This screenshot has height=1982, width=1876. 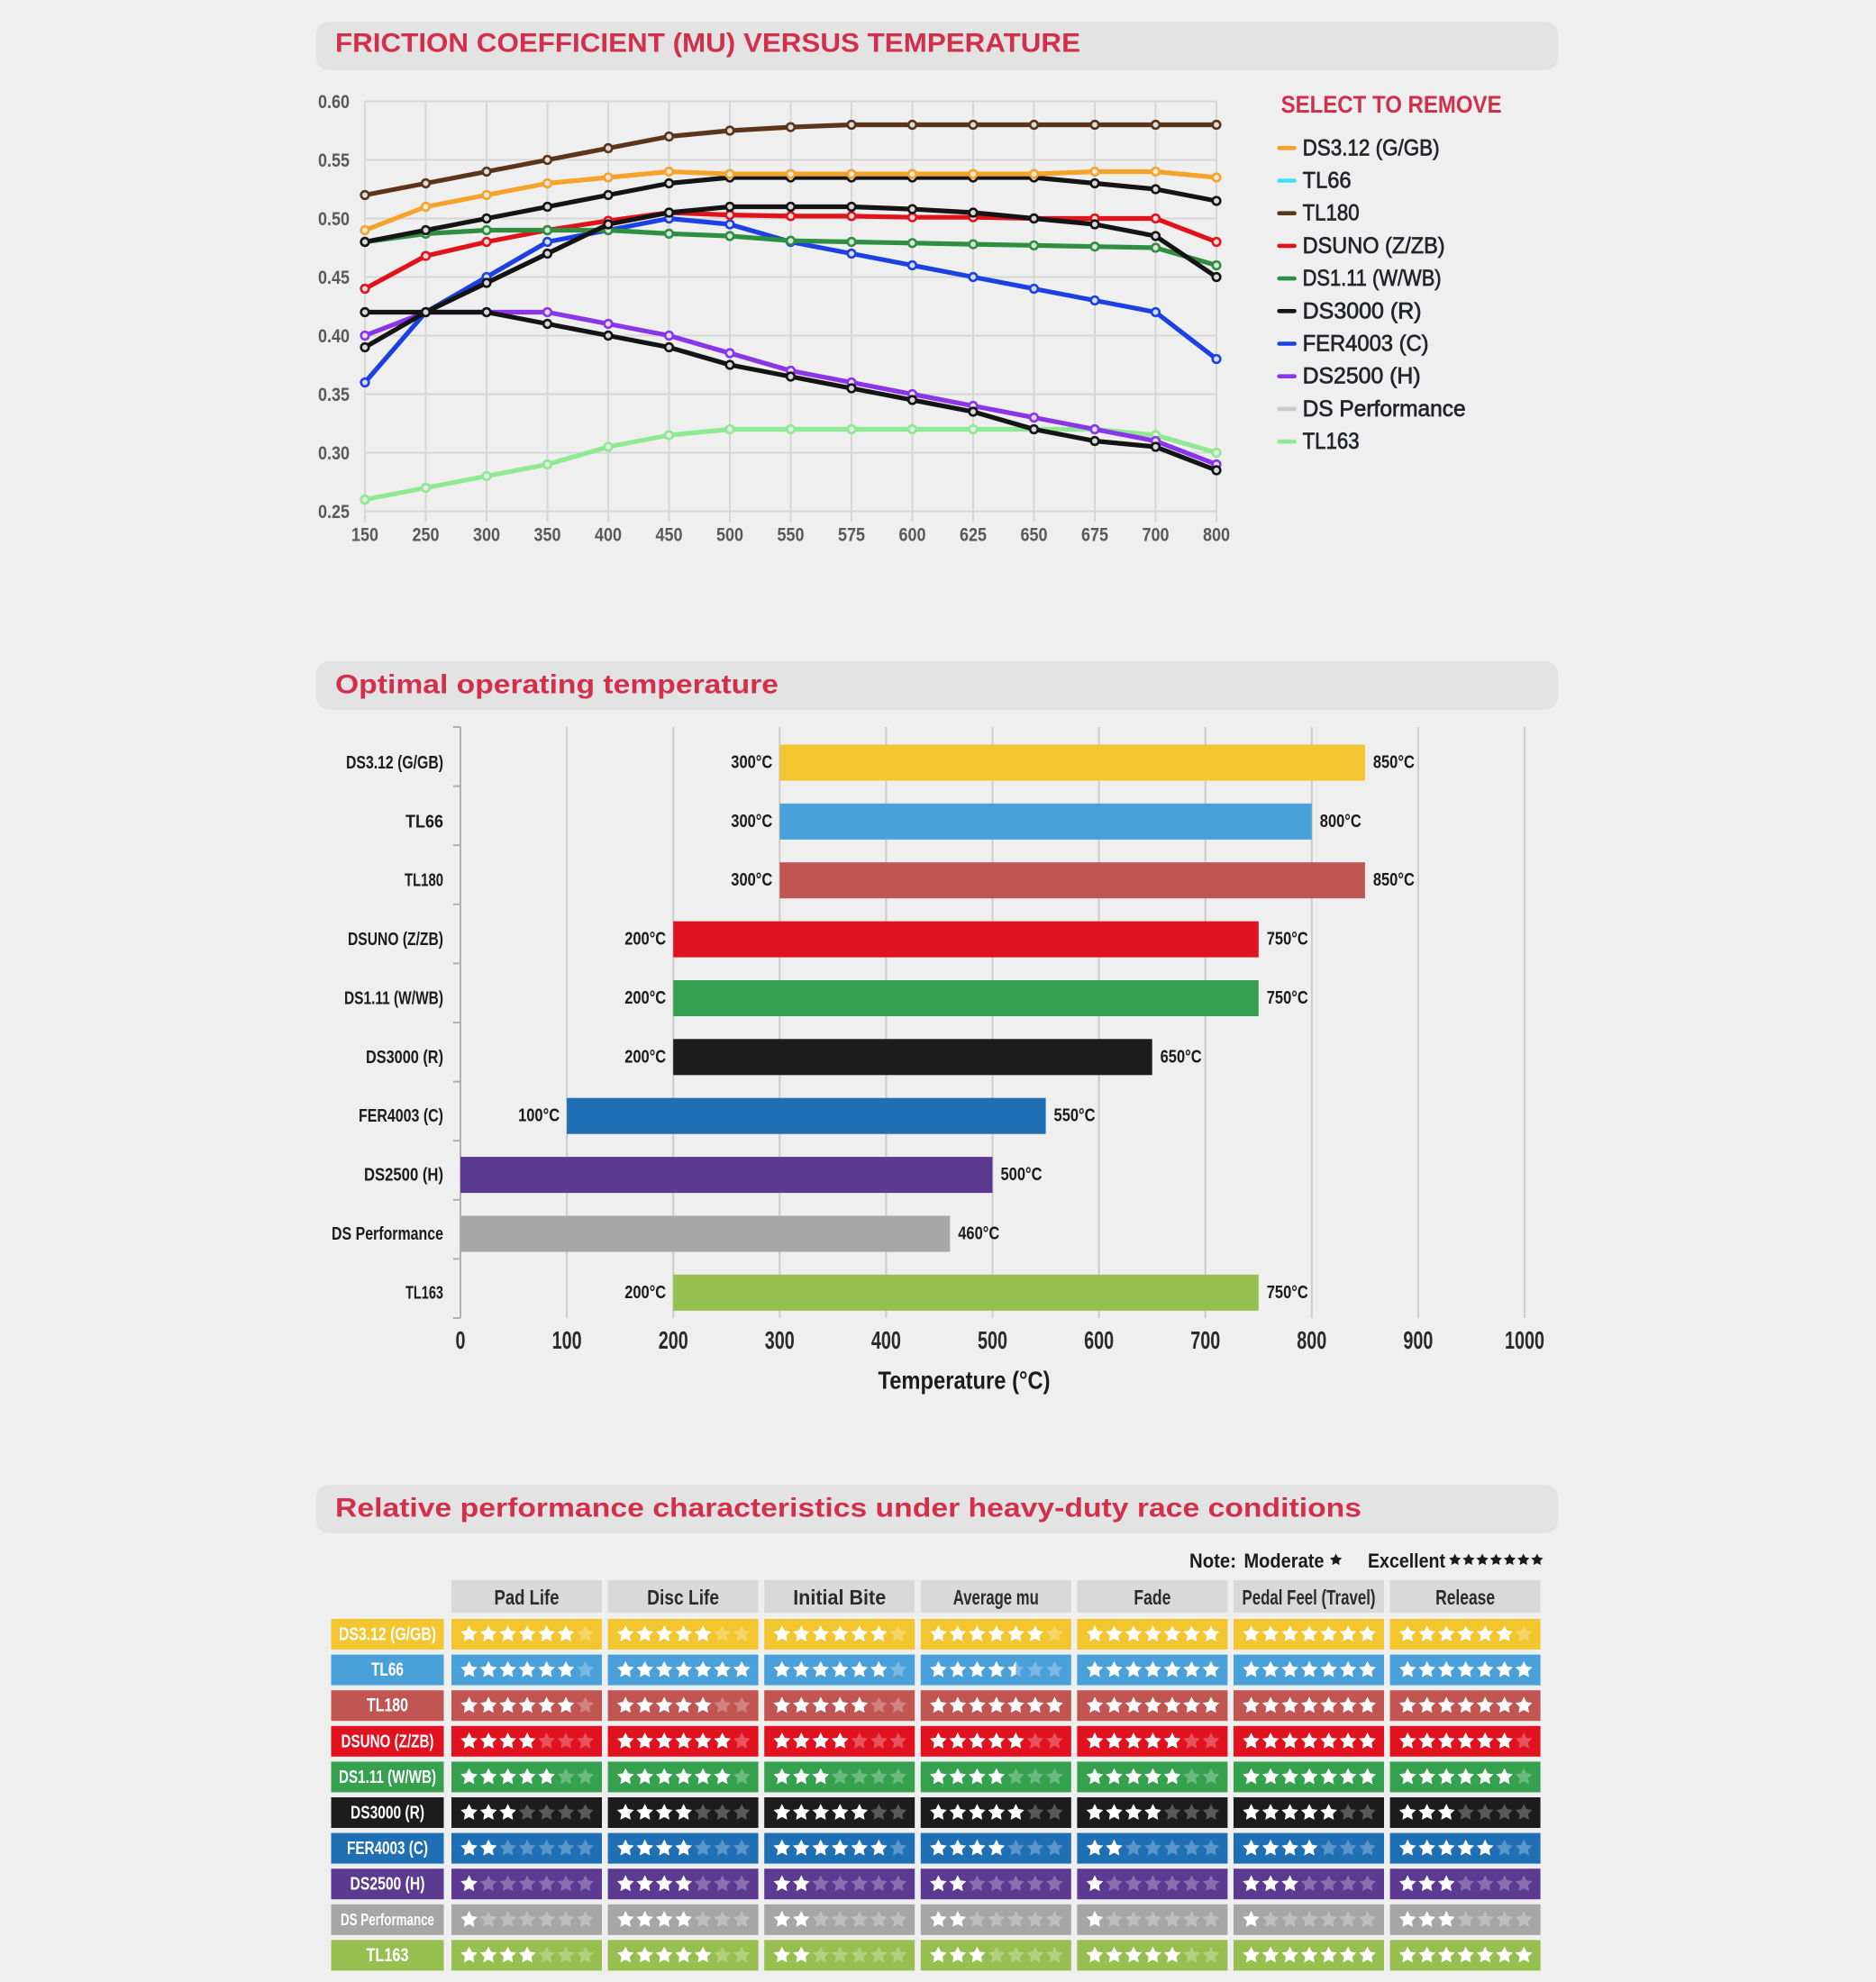 I want to click on svg-text: Fade, so click(x=1152, y=1597).